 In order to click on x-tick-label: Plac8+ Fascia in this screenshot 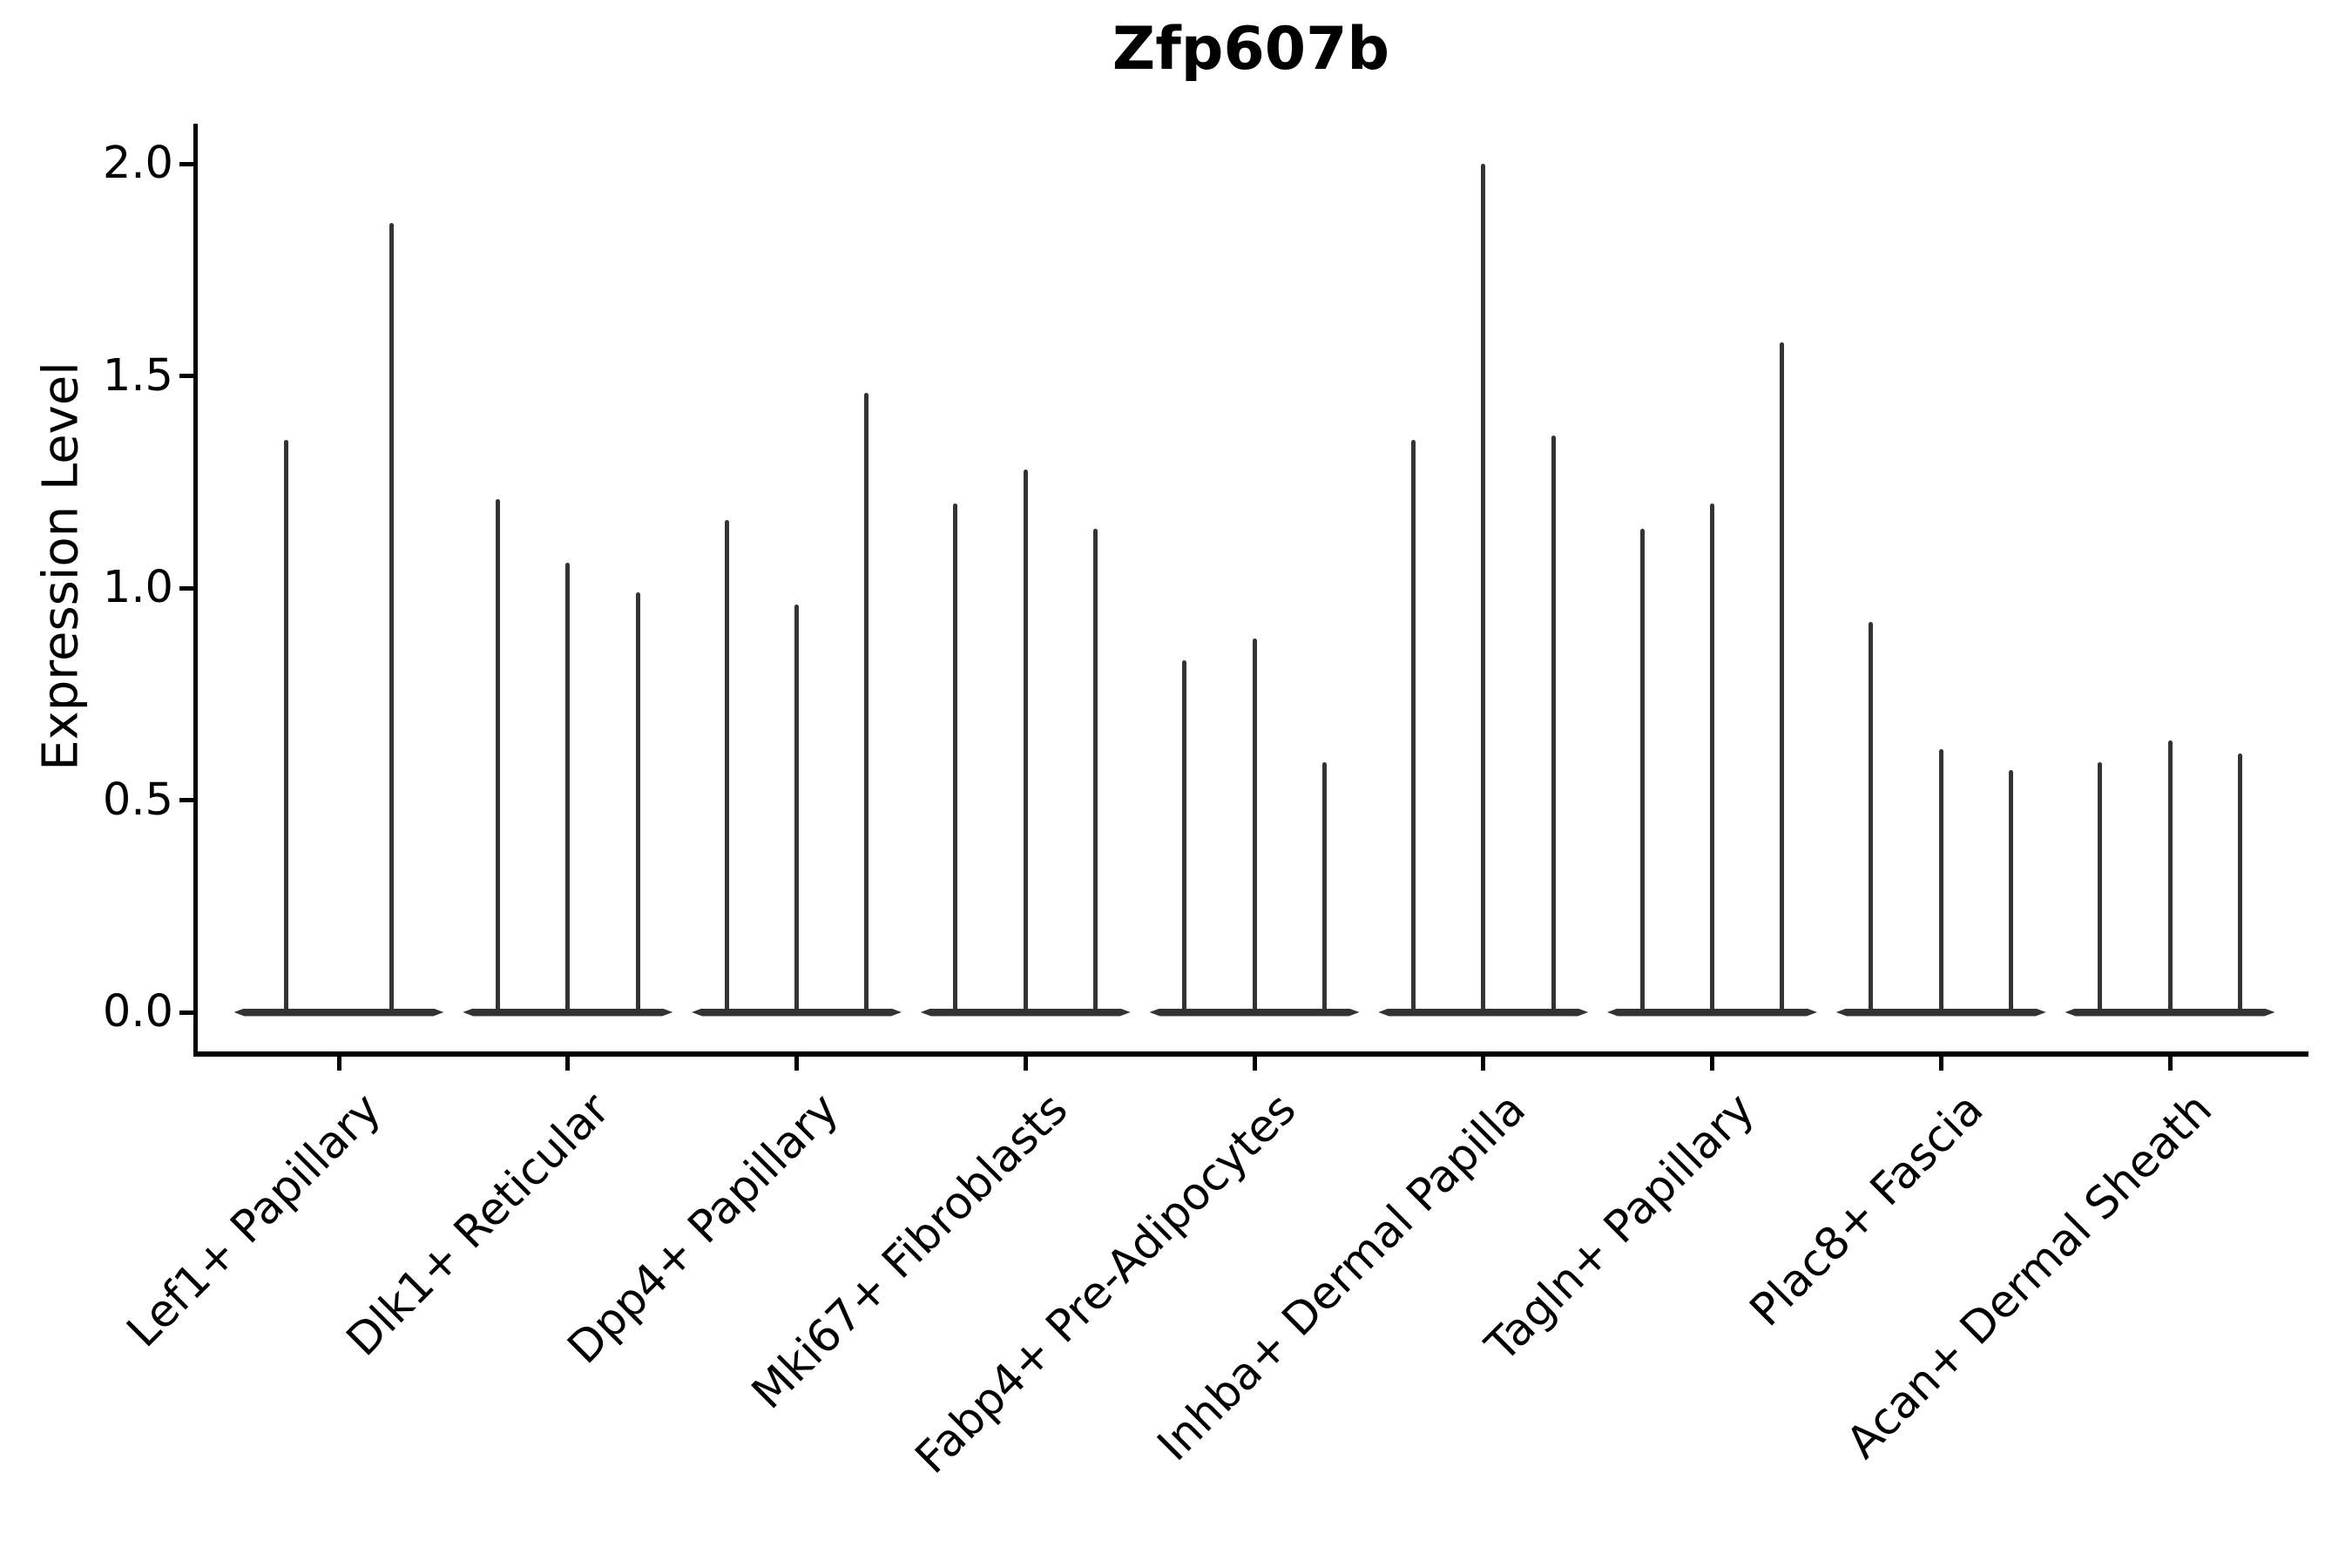, I will do `click(1866, 1211)`.